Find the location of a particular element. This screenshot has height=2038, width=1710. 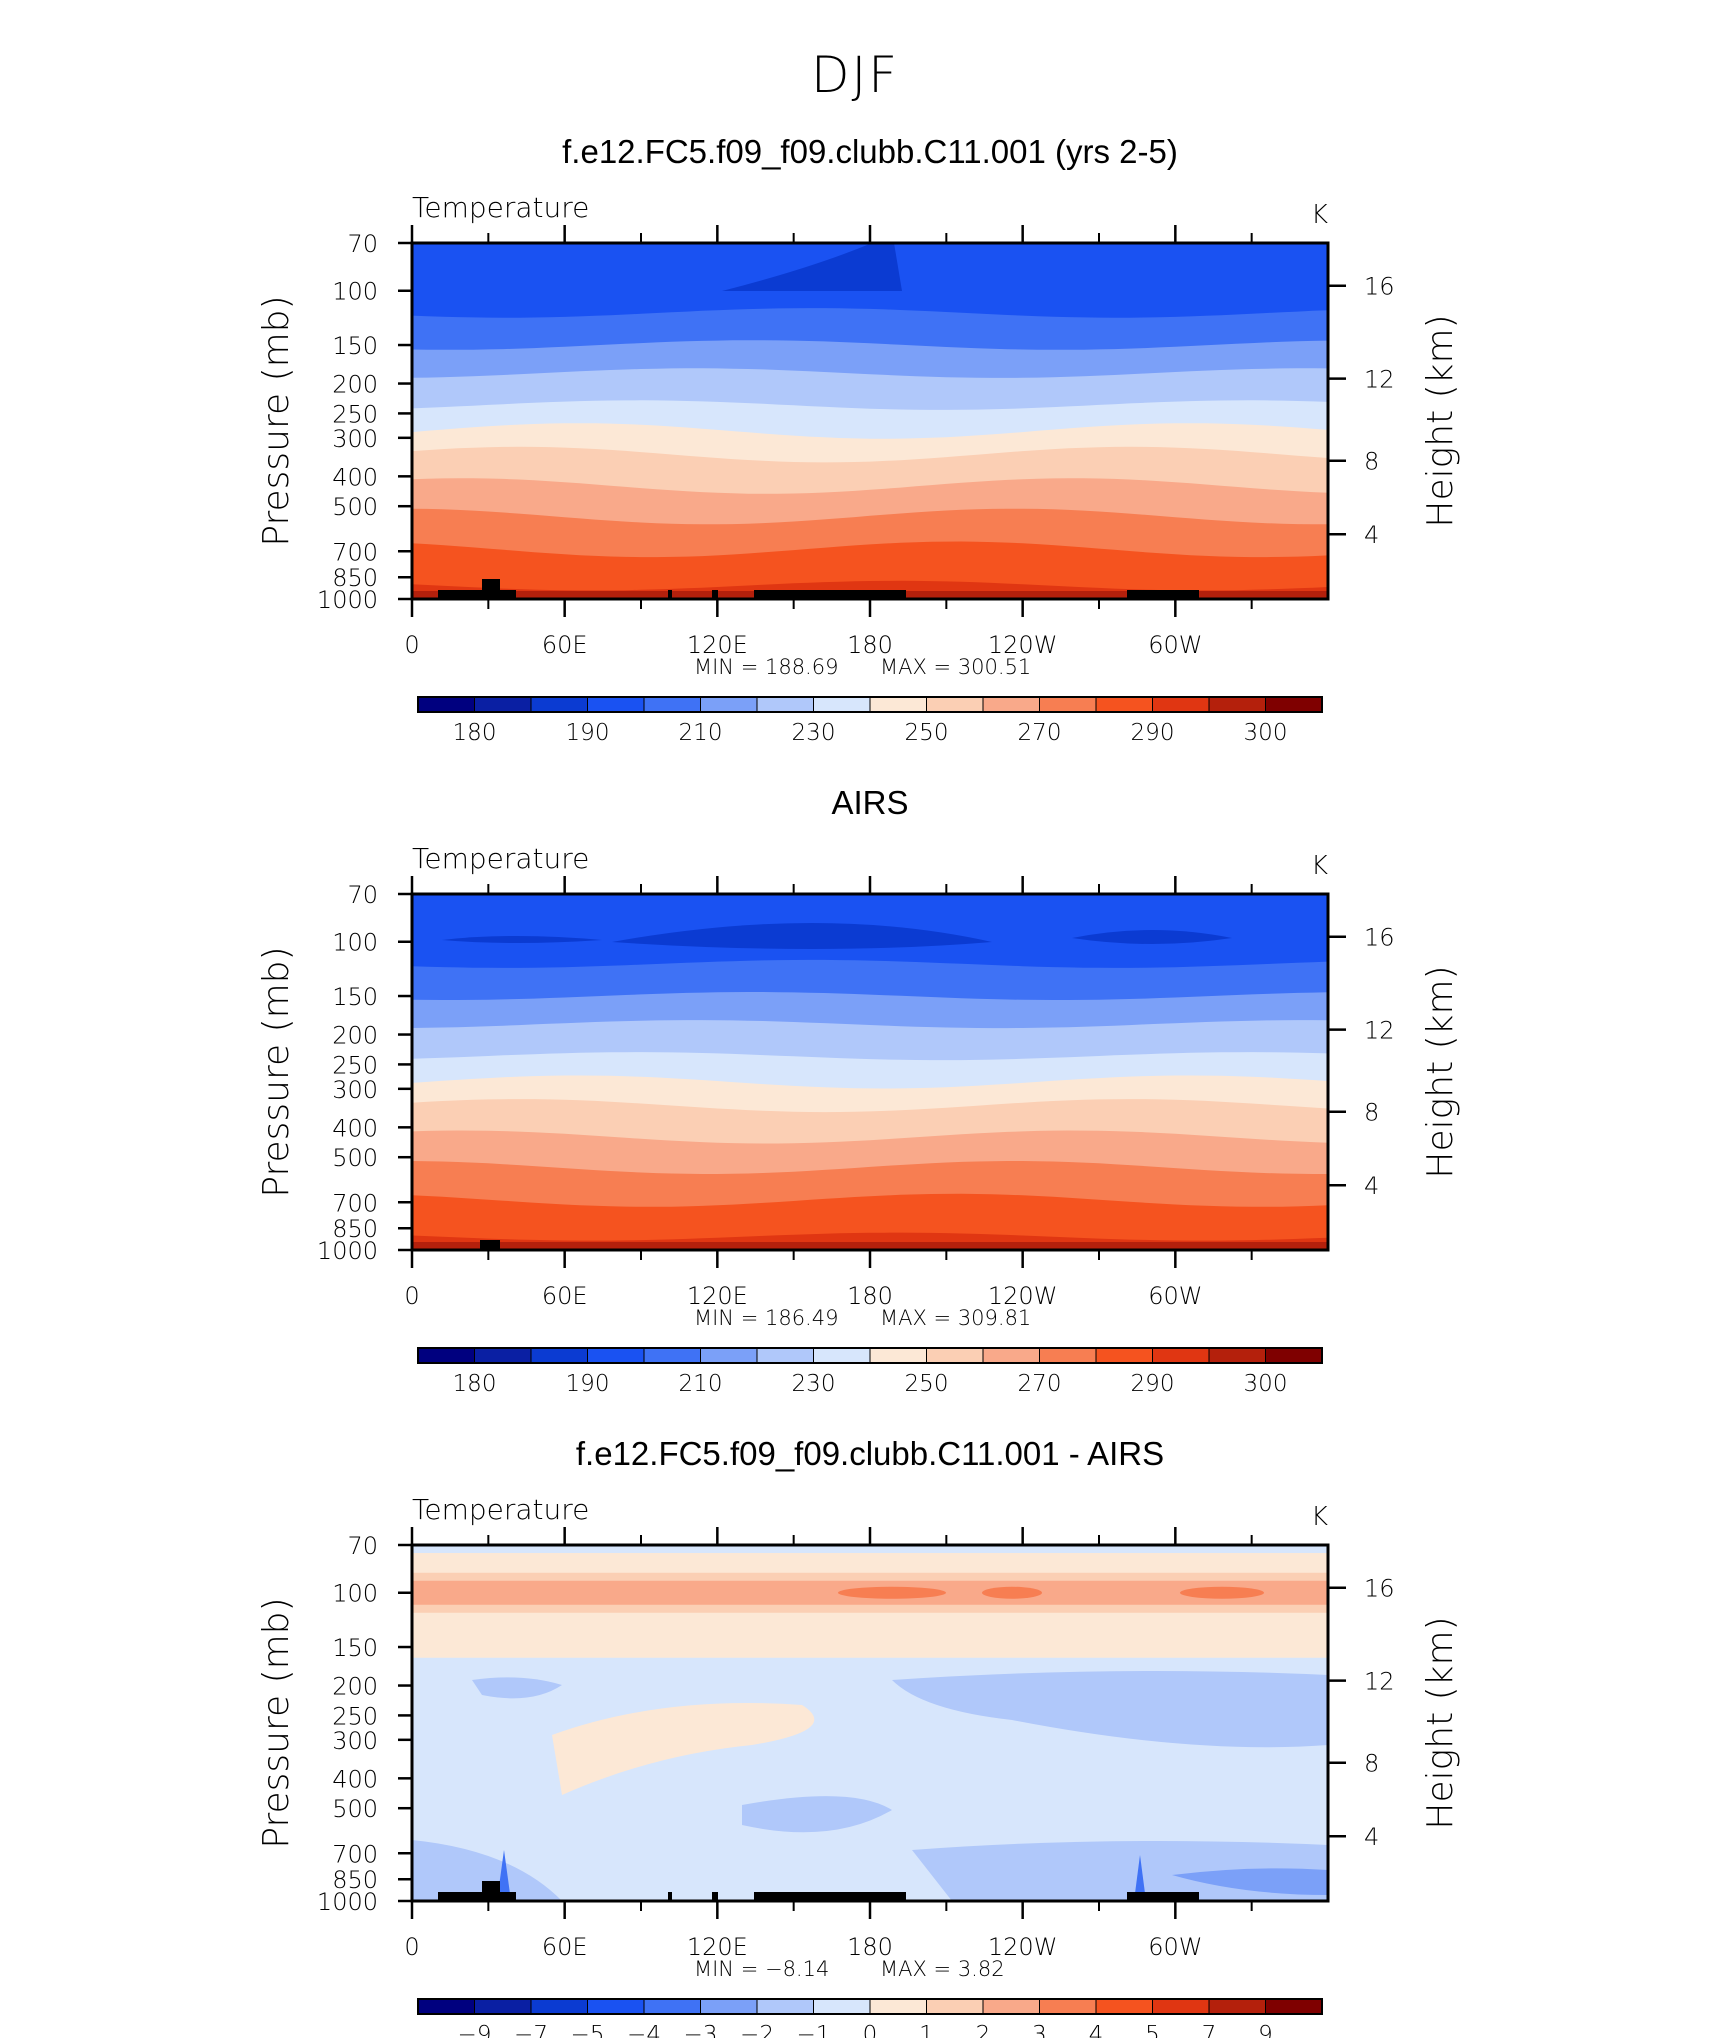

y-right-tick-label: 12 is located at coordinates (1379, 1031).